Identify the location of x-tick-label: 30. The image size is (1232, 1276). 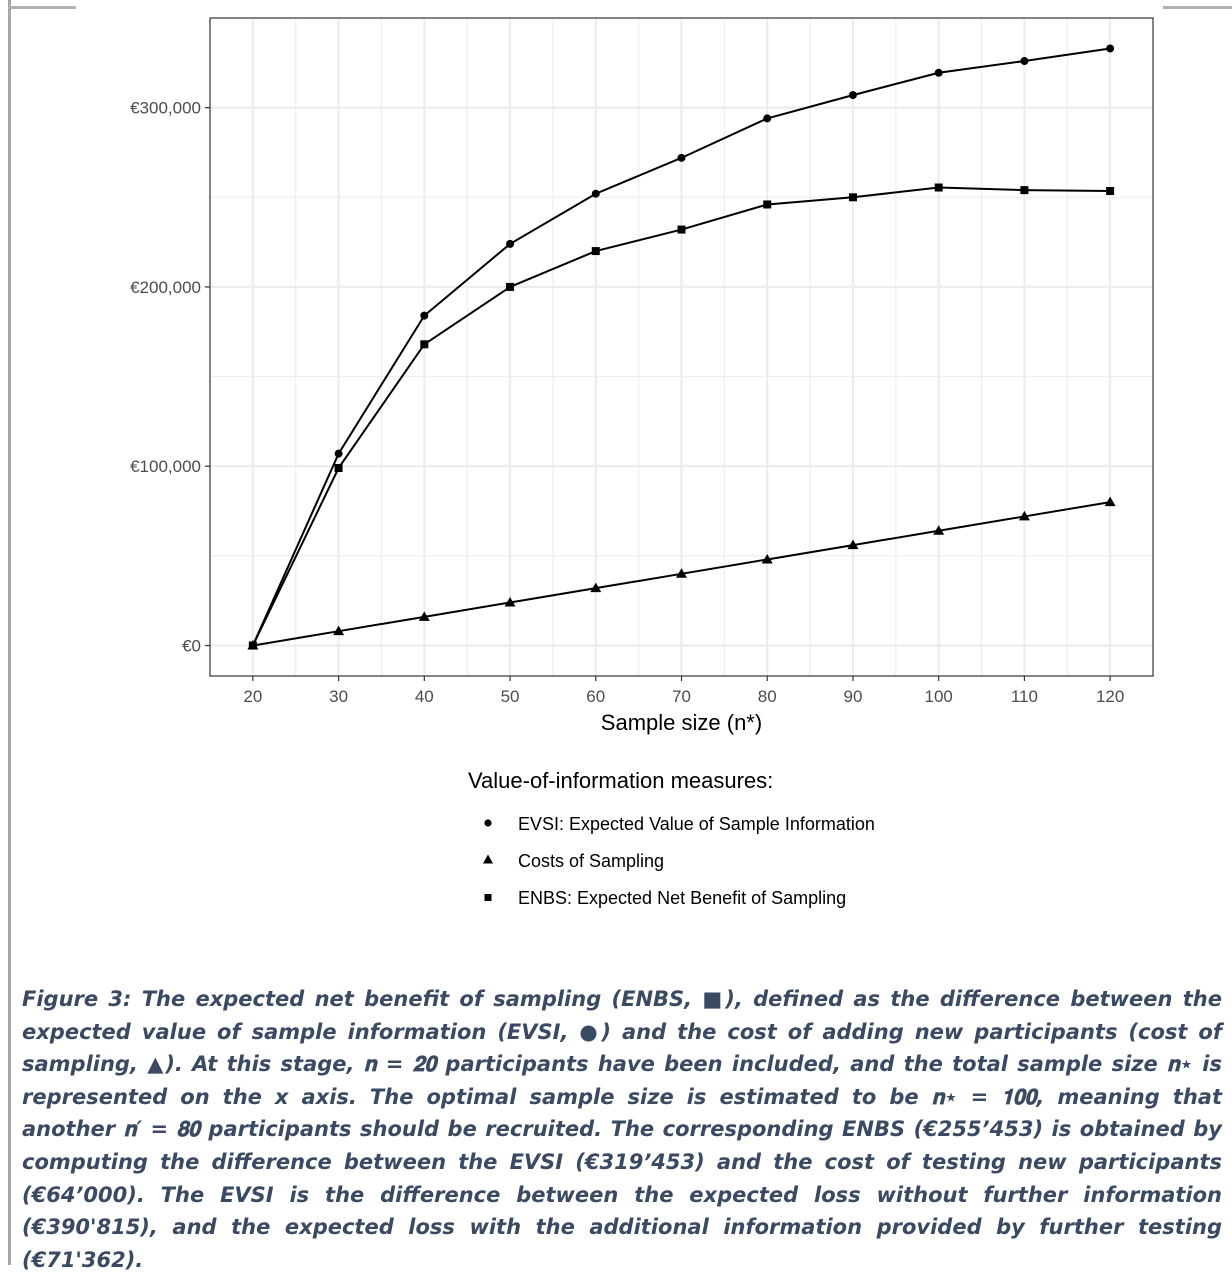
(338, 696).